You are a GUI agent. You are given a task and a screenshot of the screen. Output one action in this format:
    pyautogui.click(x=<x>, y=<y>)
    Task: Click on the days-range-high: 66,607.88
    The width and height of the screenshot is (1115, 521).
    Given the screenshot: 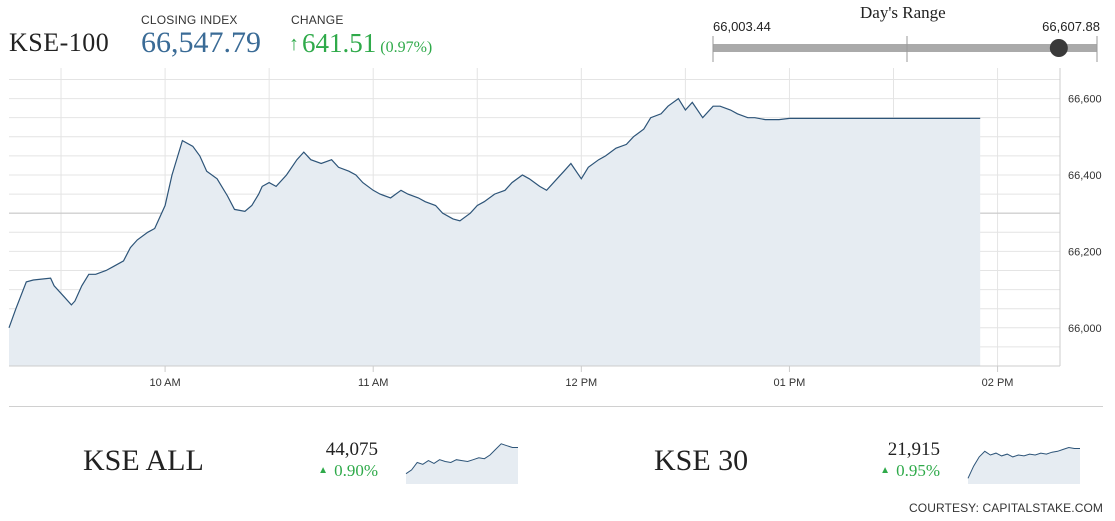 What is the action you would take?
    pyautogui.click(x=1071, y=26)
    